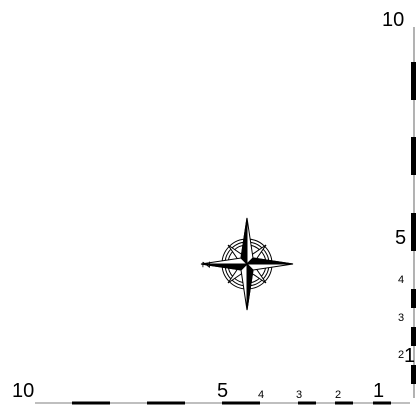 This screenshot has height=405, width=417. I want to click on right-scale-label-5: 5, so click(400, 238).